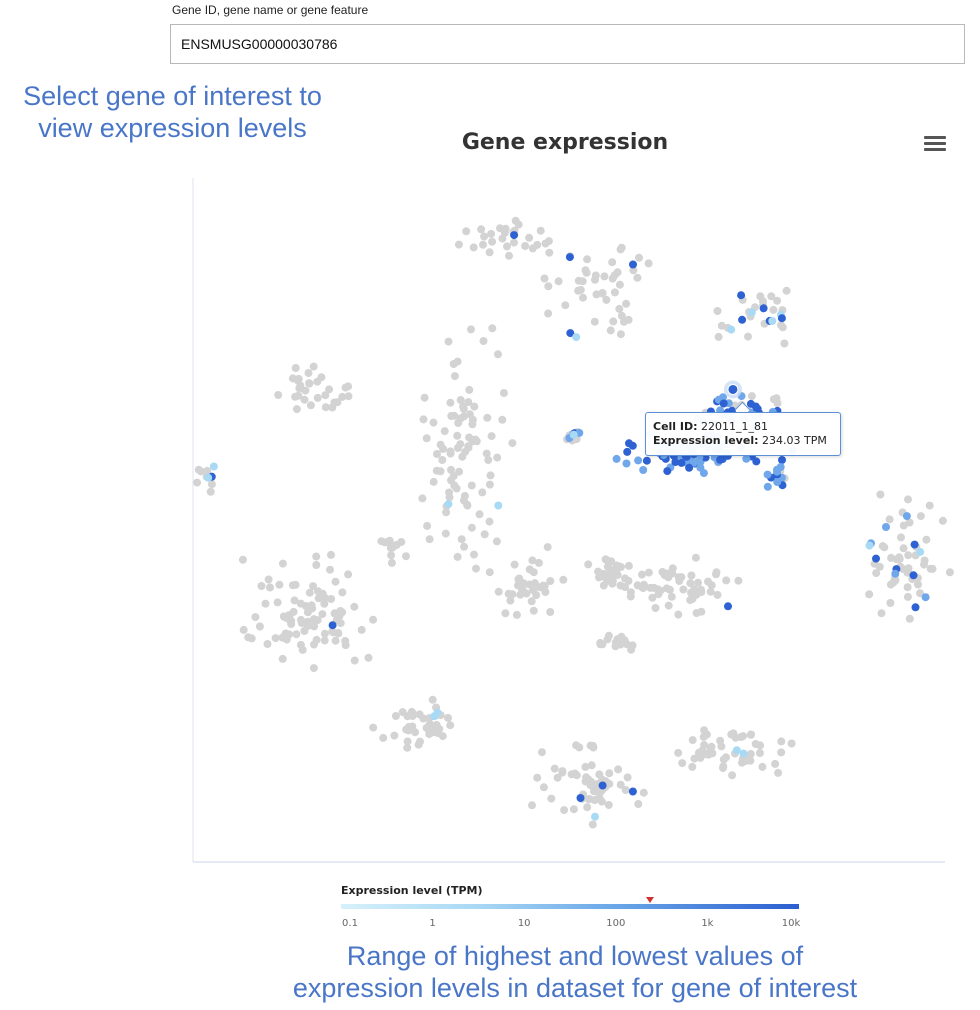  I want to click on hamburger-menu-icon, so click(935, 145).